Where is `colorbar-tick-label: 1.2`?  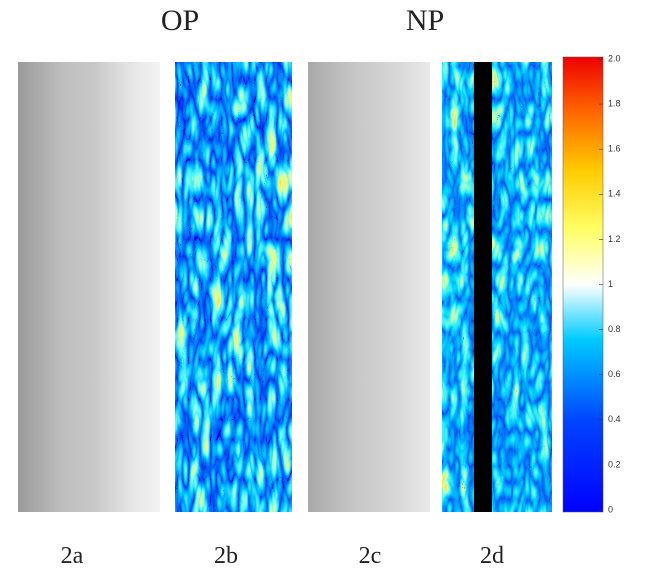
colorbar-tick-label: 1.2 is located at coordinates (614, 239).